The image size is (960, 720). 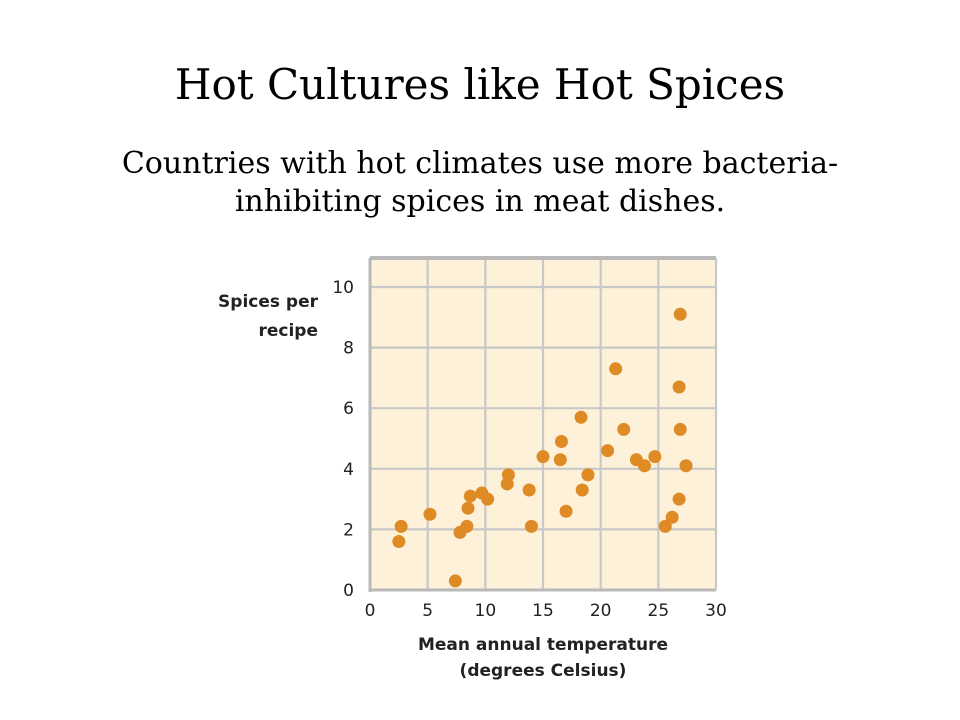 I want to click on x-tick-label: 30, so click(x=716, y=611).